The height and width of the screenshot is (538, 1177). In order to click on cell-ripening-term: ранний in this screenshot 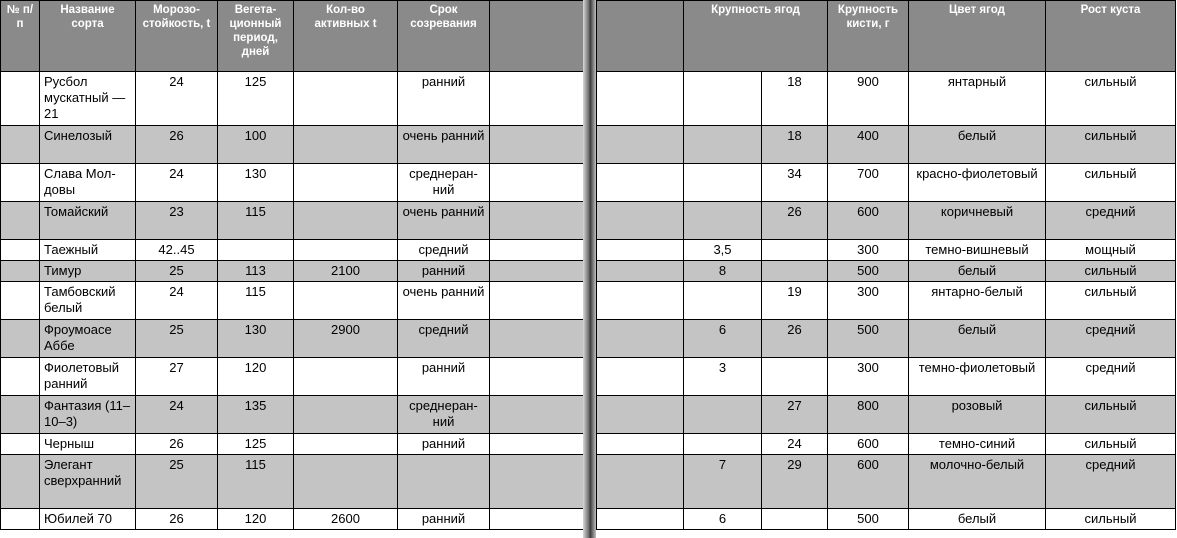, I will do `click(443, 271)`.